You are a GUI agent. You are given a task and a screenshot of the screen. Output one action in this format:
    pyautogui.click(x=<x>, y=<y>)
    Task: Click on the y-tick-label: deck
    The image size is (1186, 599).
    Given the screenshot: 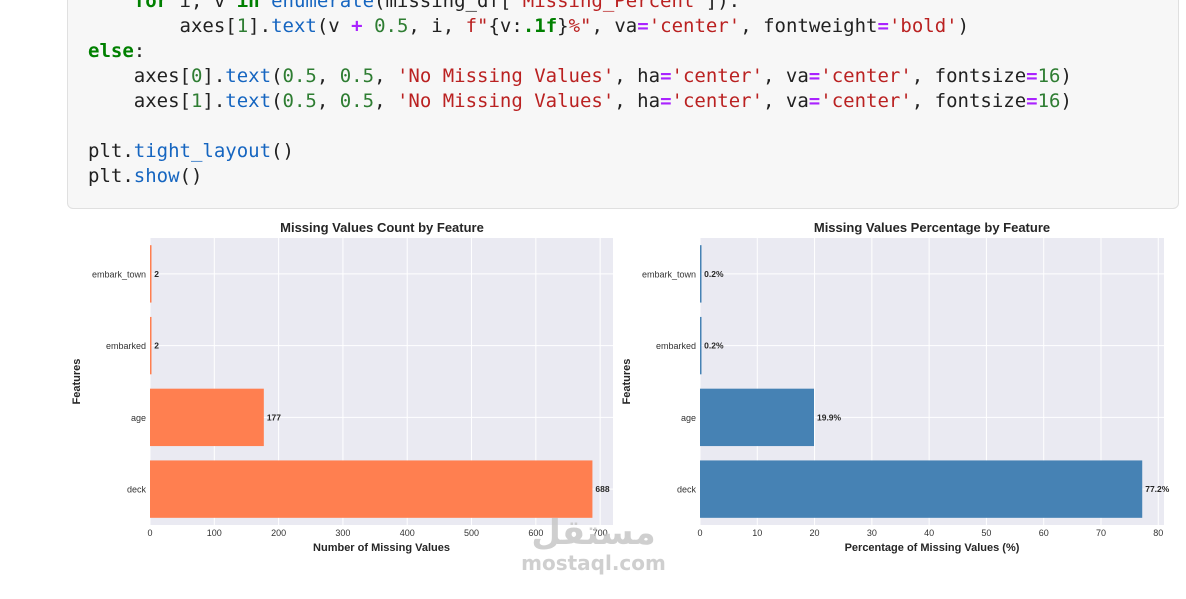 What is the action you would take?
    pyautogui.click(x=137, y=490)
    